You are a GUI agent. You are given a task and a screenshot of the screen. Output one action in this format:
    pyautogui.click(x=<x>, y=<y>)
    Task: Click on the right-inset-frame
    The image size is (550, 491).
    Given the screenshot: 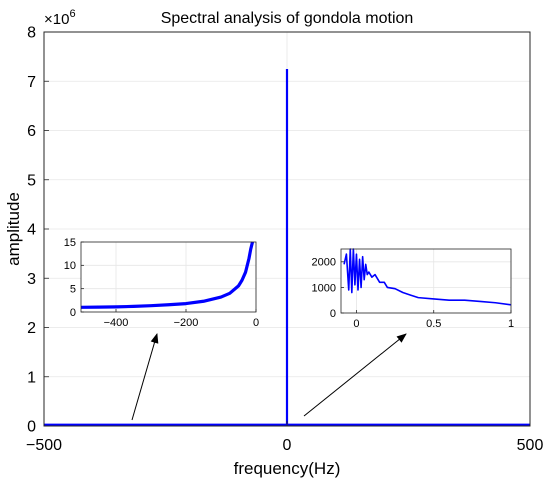 What is the action you would take?
    pyautogui.click(x=426, y=281)
    